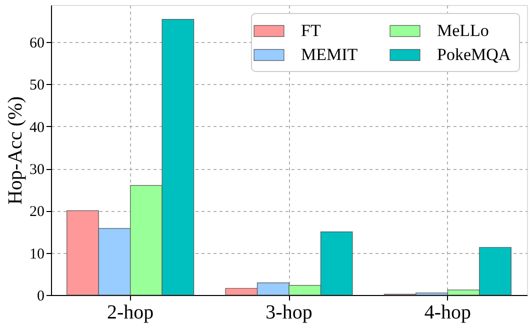 This screenshot has height=327, width=532. What do you see at coordinates (37, 128) in the screenshot?
I see `y-tick-label: 40` at bounding box center [37, 128].